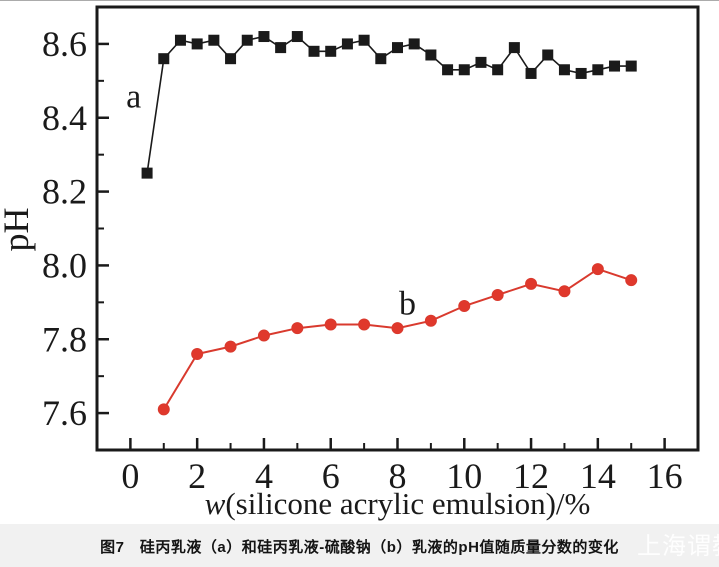 This screenshot has width=719, height=567. What do you see at coordinates (64, 192) in the screenshot?
I see `y-tick-label: 8.2` at bounding box center [64, 192].